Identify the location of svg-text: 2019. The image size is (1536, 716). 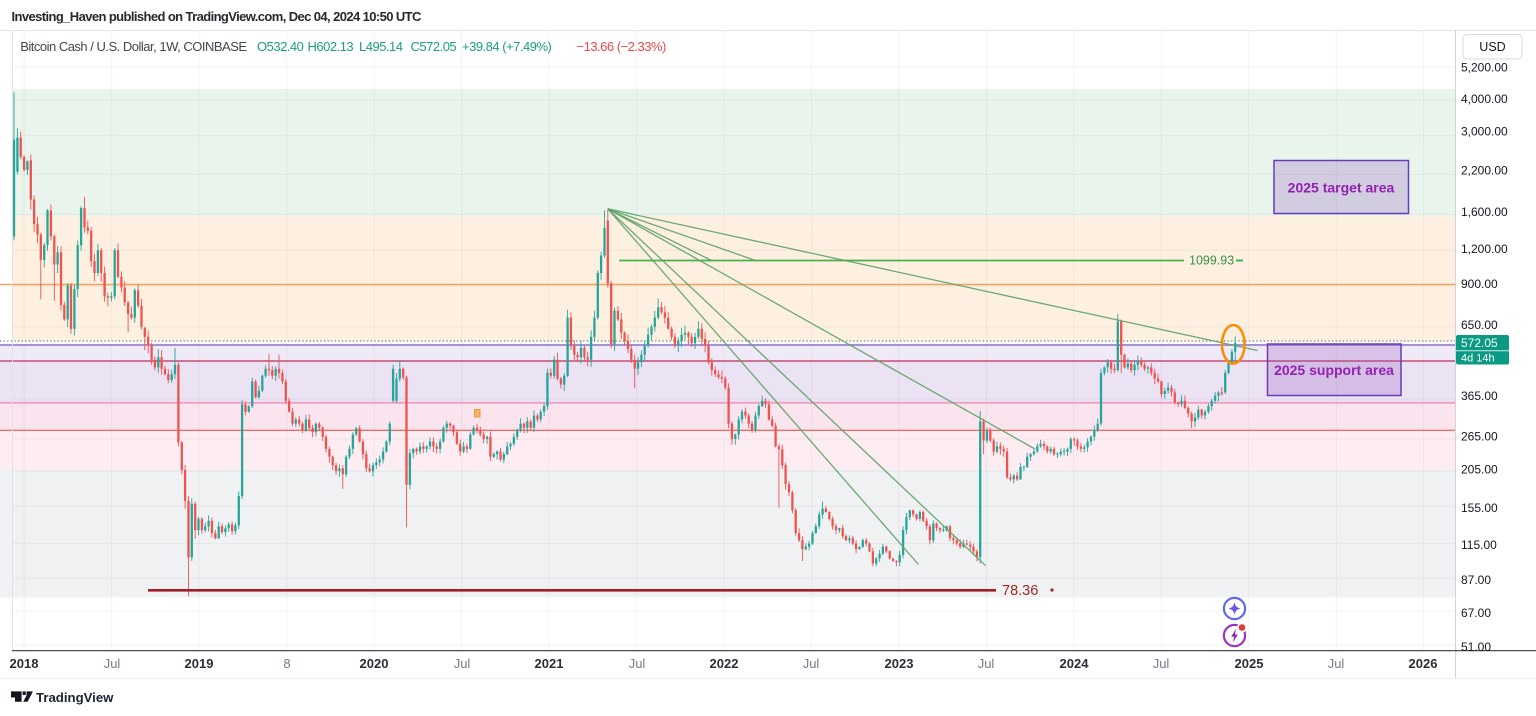
(199, 663).